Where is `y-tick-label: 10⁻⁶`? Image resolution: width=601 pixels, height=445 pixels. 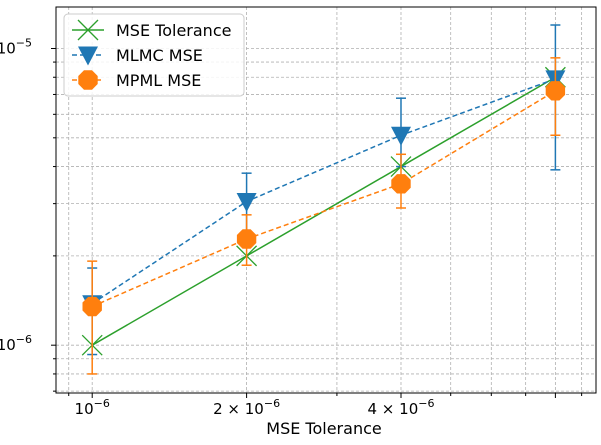 y-tick-label: 10⁻⁶ is located at coordinates (16, 343).